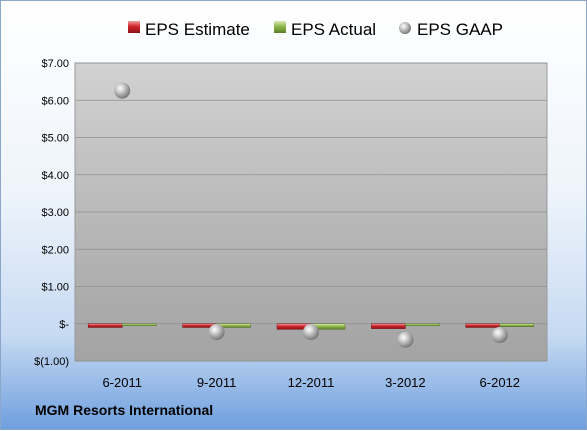 The image size is (587, 431). Describe the element at coordinates (122, 382) in the screenshot. I see `x-tick-label: 6-2011` at that location.